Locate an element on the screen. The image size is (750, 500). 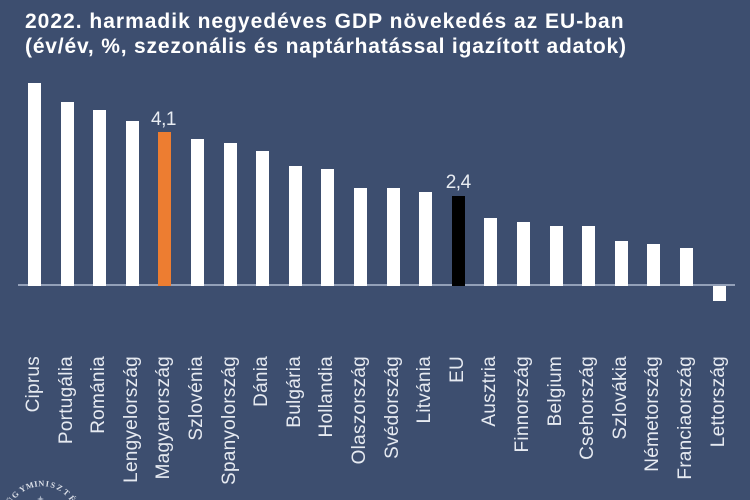
svg-text: N is located at coordinates (41, 483).